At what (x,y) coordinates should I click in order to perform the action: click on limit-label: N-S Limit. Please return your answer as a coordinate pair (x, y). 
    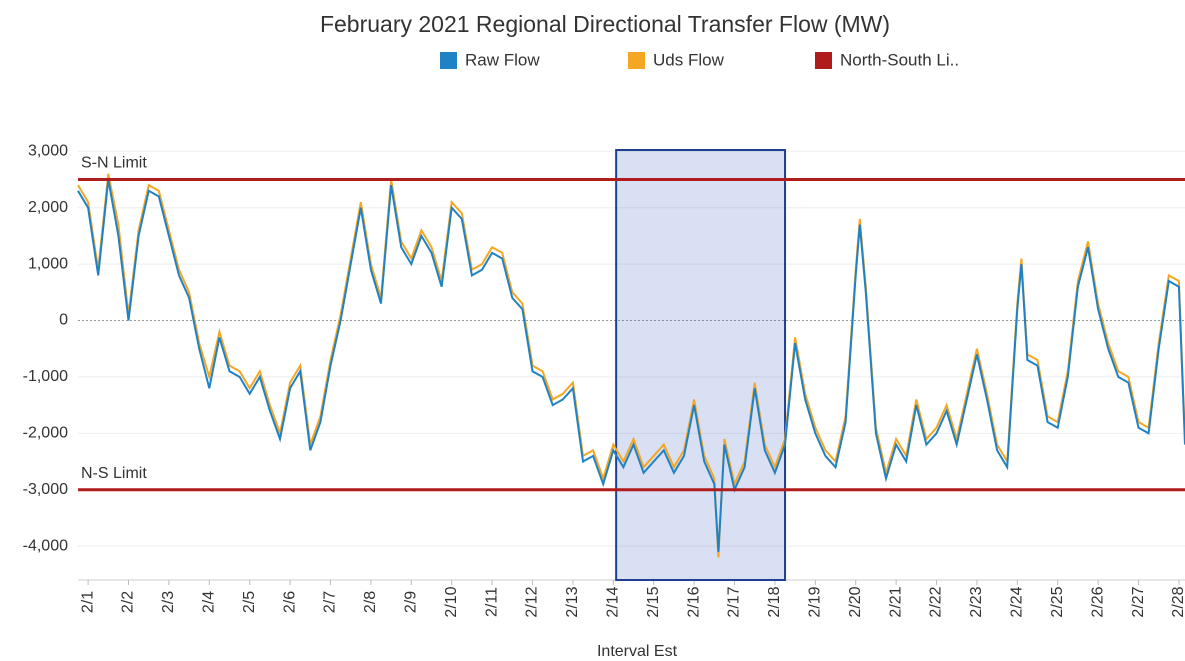
    Looking at the image, I should click on (114, 473).